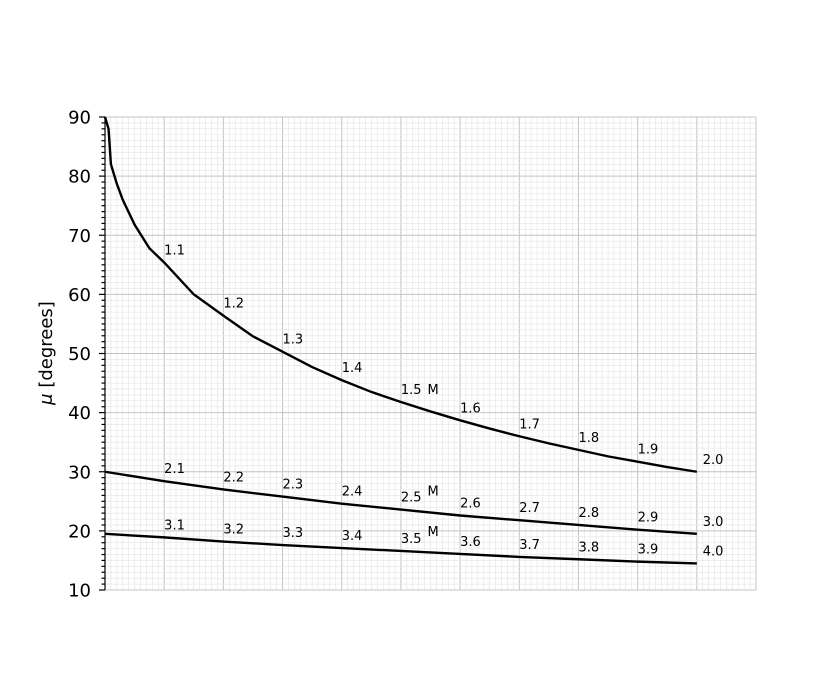 The image size is (840, 700). What do you see at coordinates (79, 472) in the screenshot?
I see `y-tick-label: 30` at bounding box center [79, 472].